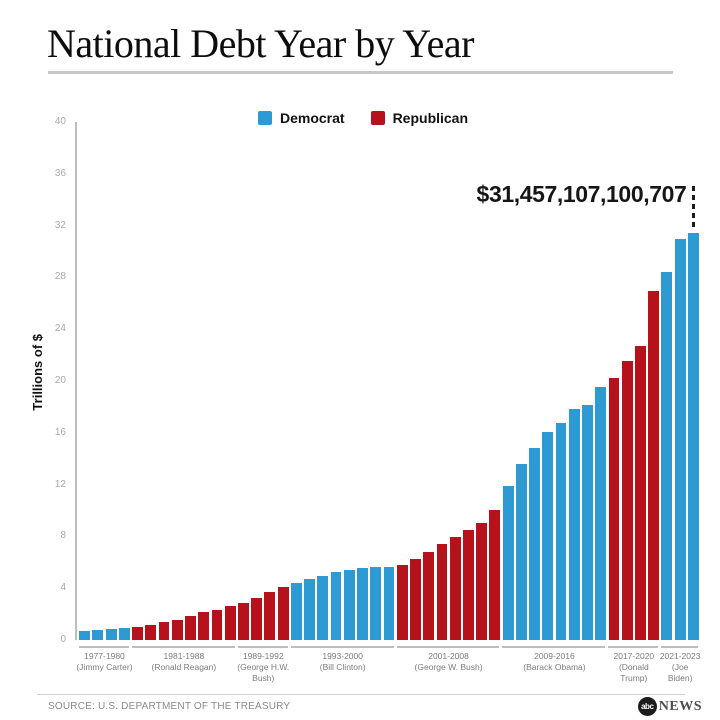 The height and width of the screenshot is (720, 720). I want to click on group-president-1977-1980: (Jimmy Carter), so click(104, 667).